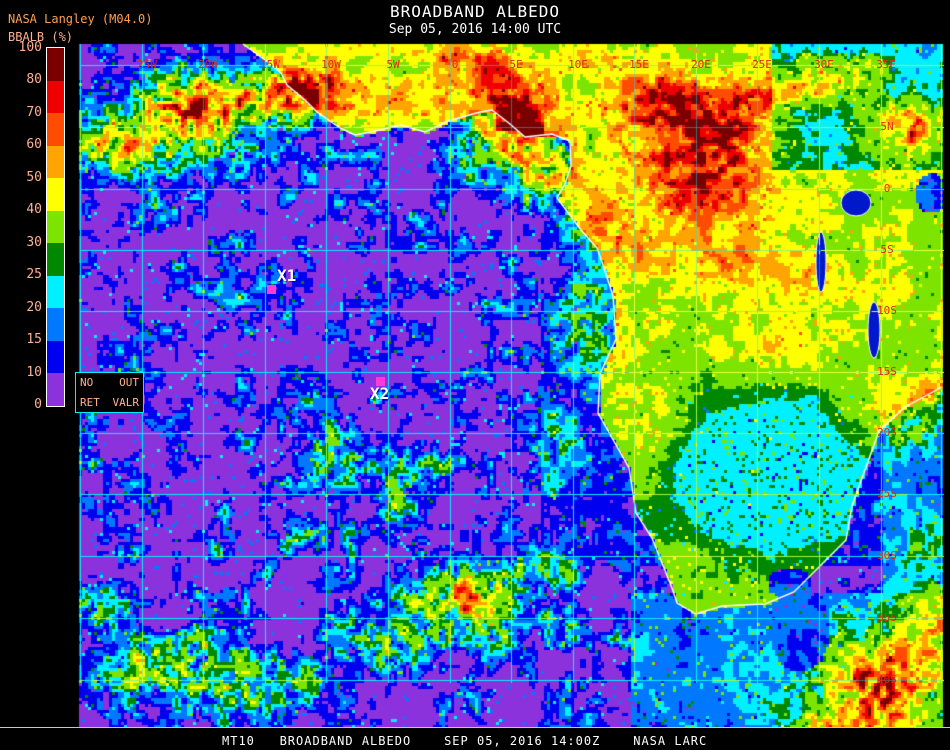  What do you see at coordinates (34, 339) in the screenshot?
I see `colorbar-tick: 15` at bounding box center [34, 339].